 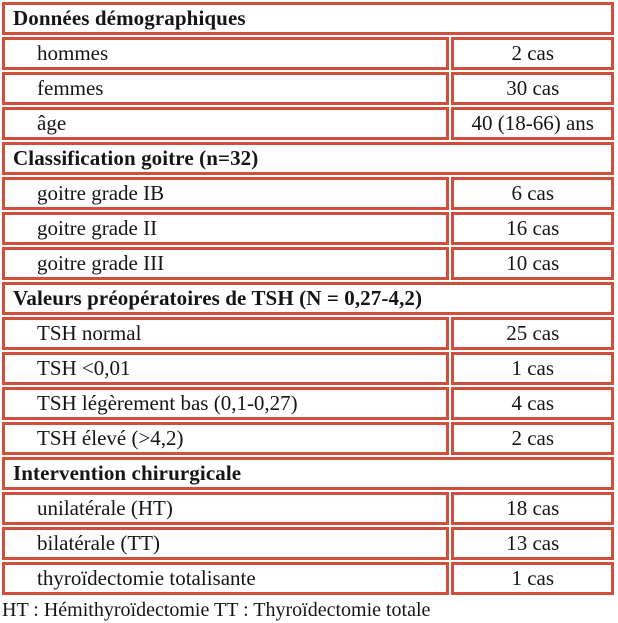 I want to click on row-value: 4 cas, so click(x=532, y=403).